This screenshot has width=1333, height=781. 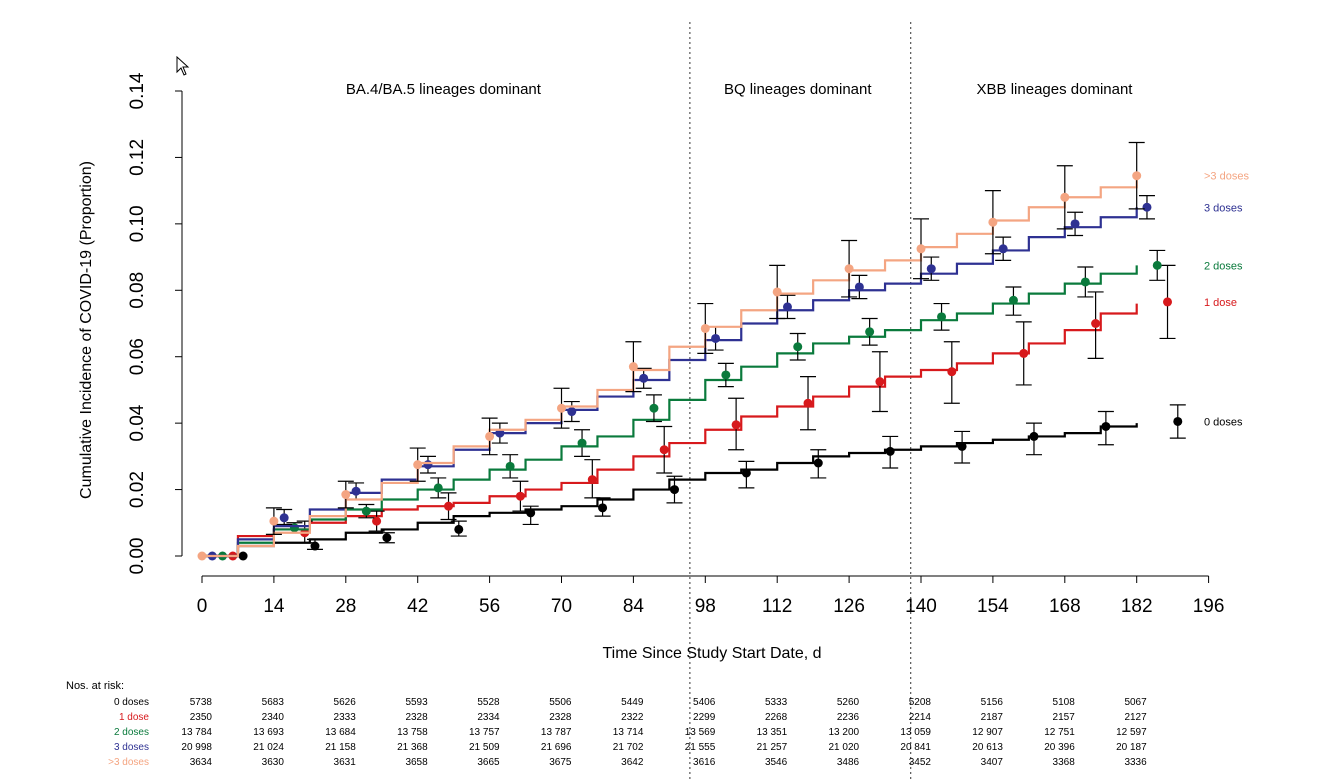 I want to click on risk-cell: 2322, so click(x=632, y=717).